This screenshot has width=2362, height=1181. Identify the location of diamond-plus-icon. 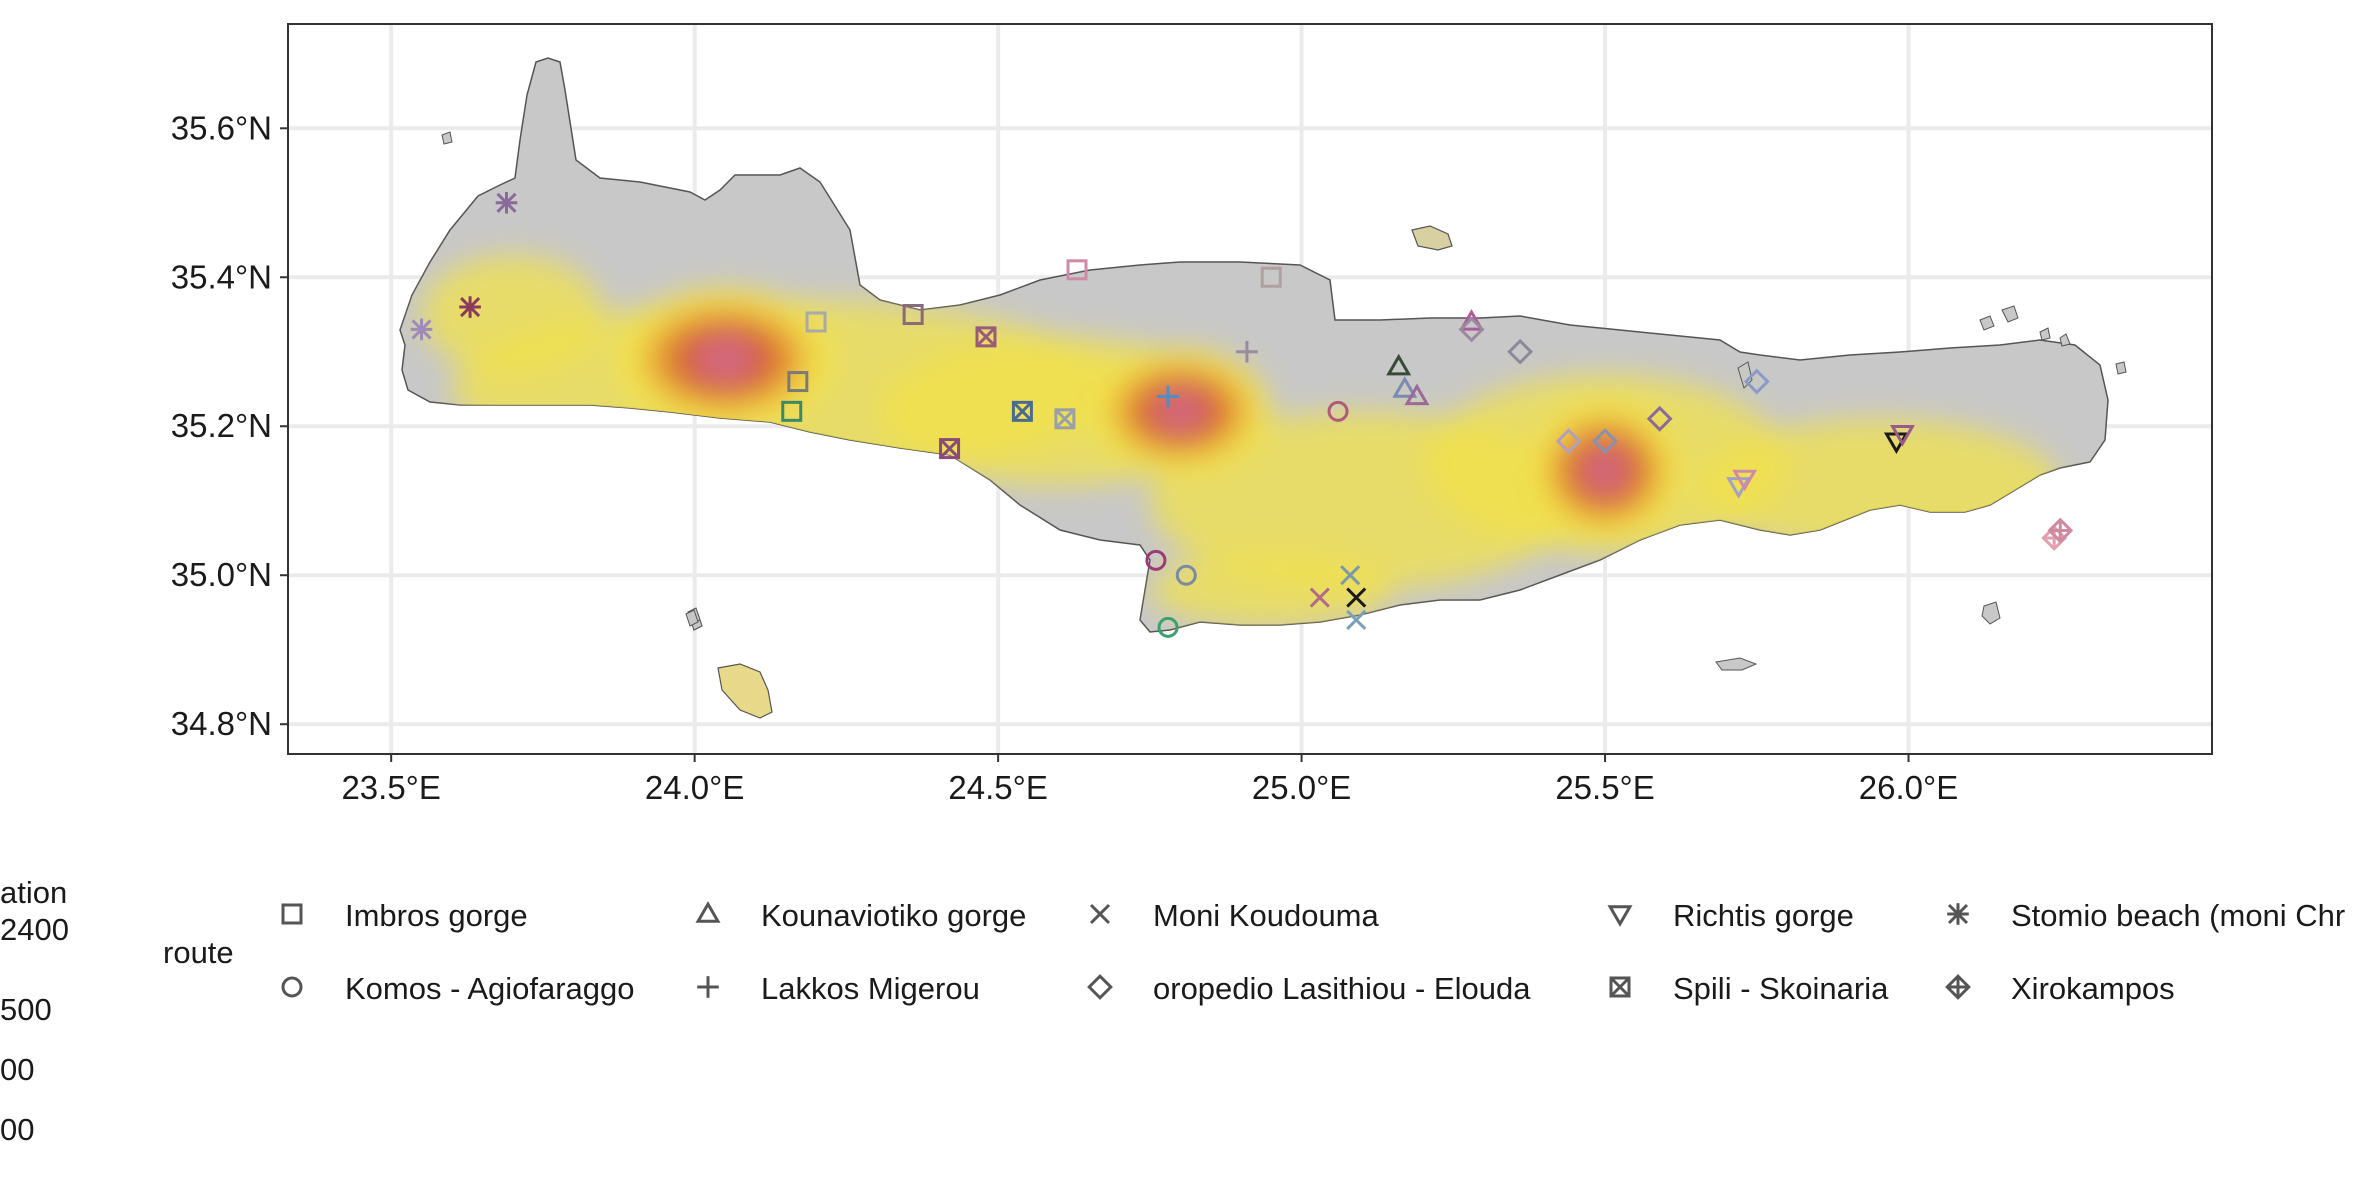
(1958, 987).